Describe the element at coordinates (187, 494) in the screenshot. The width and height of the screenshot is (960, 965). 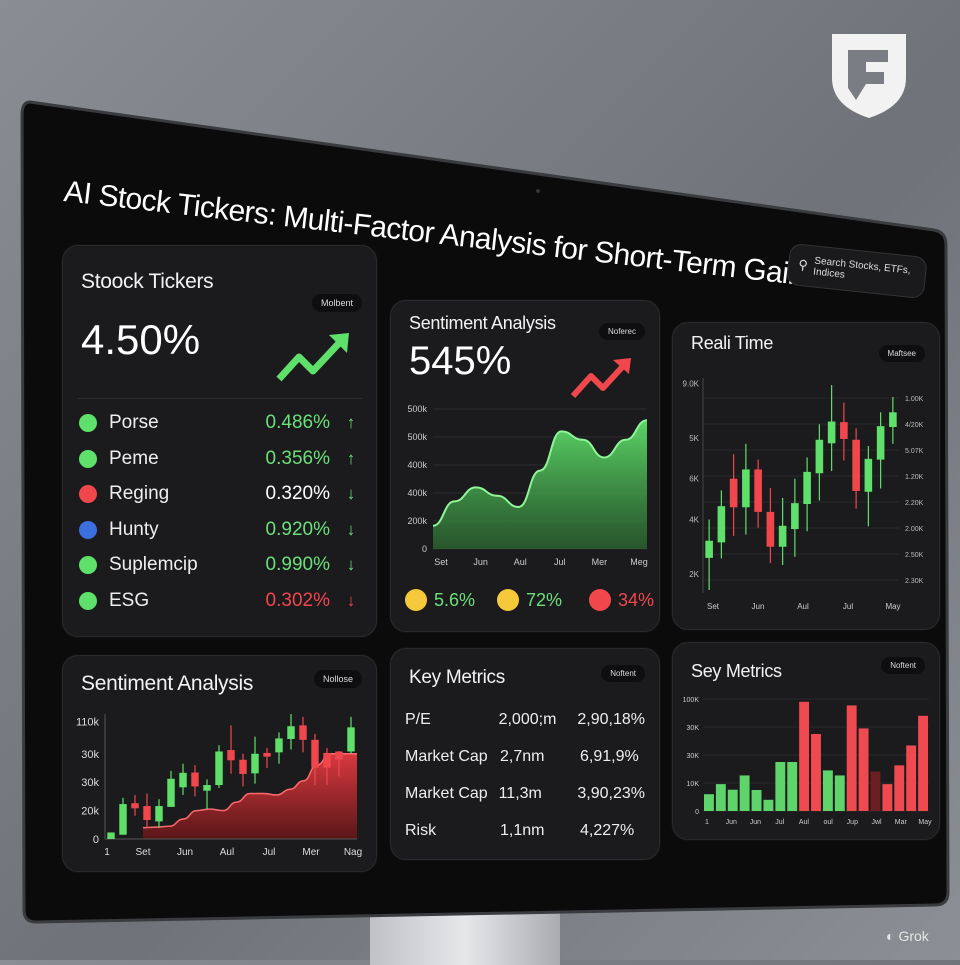
I see `ticker-name: Reging` at that location.